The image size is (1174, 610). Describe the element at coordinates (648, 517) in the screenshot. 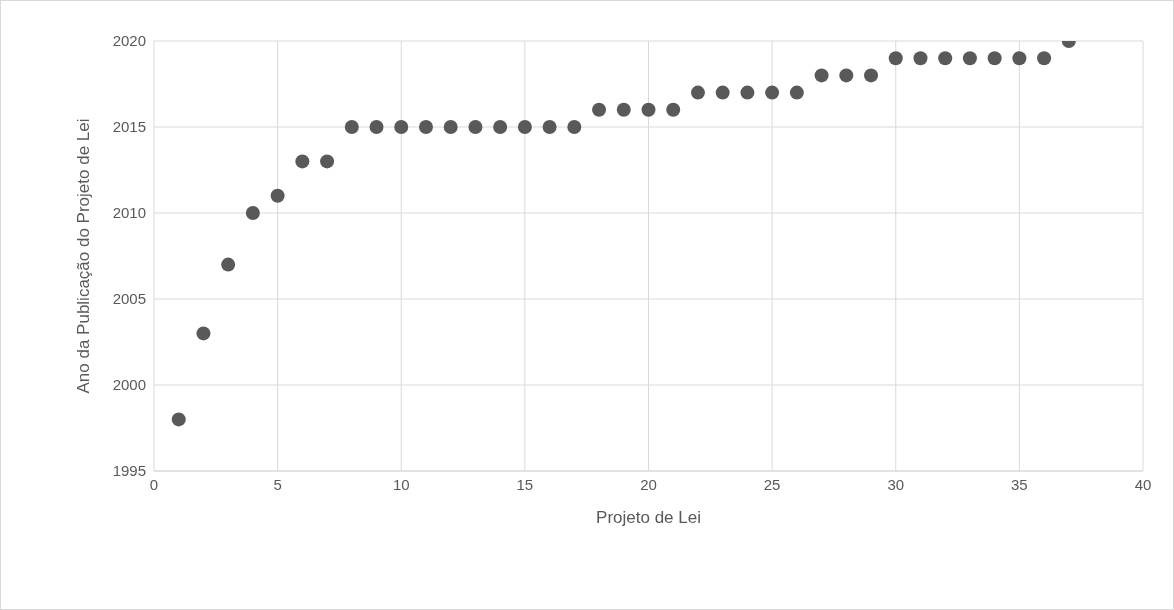

I see `x-axis-title: Projeto de Lei` at that location.